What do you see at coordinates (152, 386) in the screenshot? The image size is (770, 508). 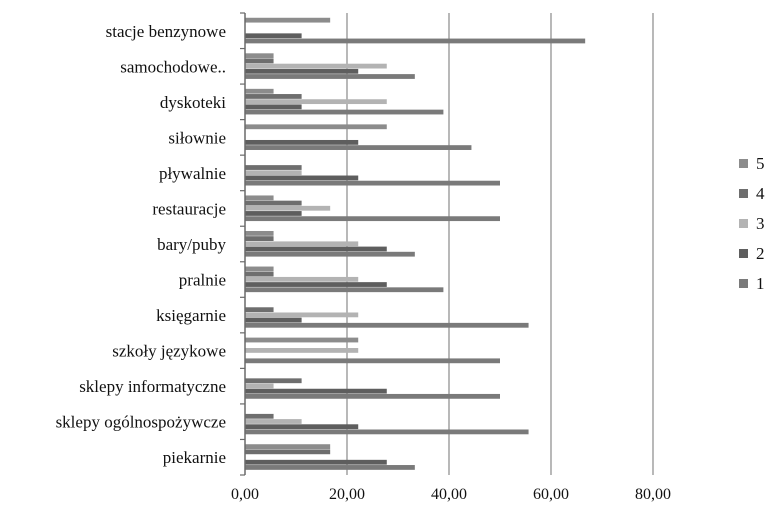 I see `category-label: sklepy informatyczne` at bounding box center [152, 386].